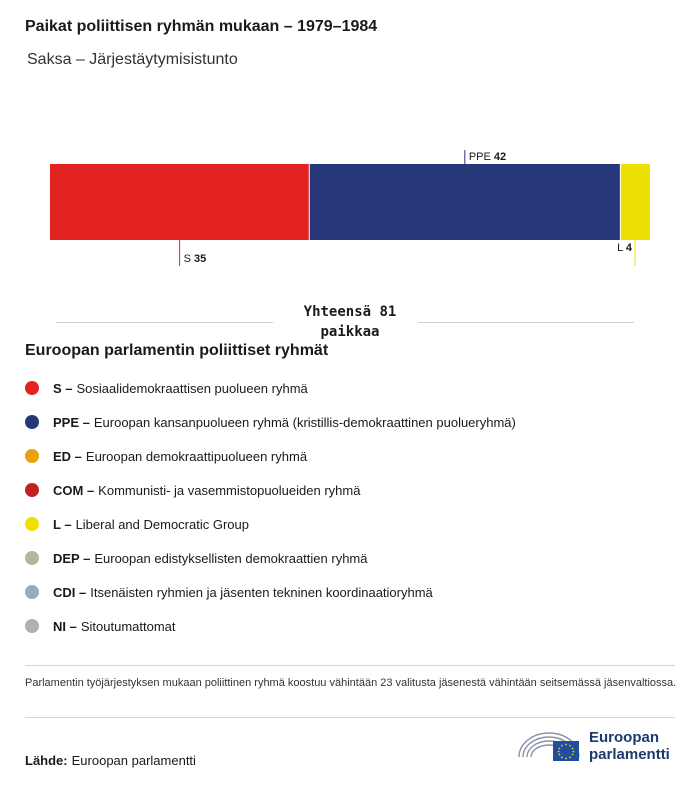 Image resolution: width=700 pixels, height=786 pixels. What do you see at coordinates (32, 626) in the screenshot?
I see `legend-dot-ni` at bounding box center [32, 626].